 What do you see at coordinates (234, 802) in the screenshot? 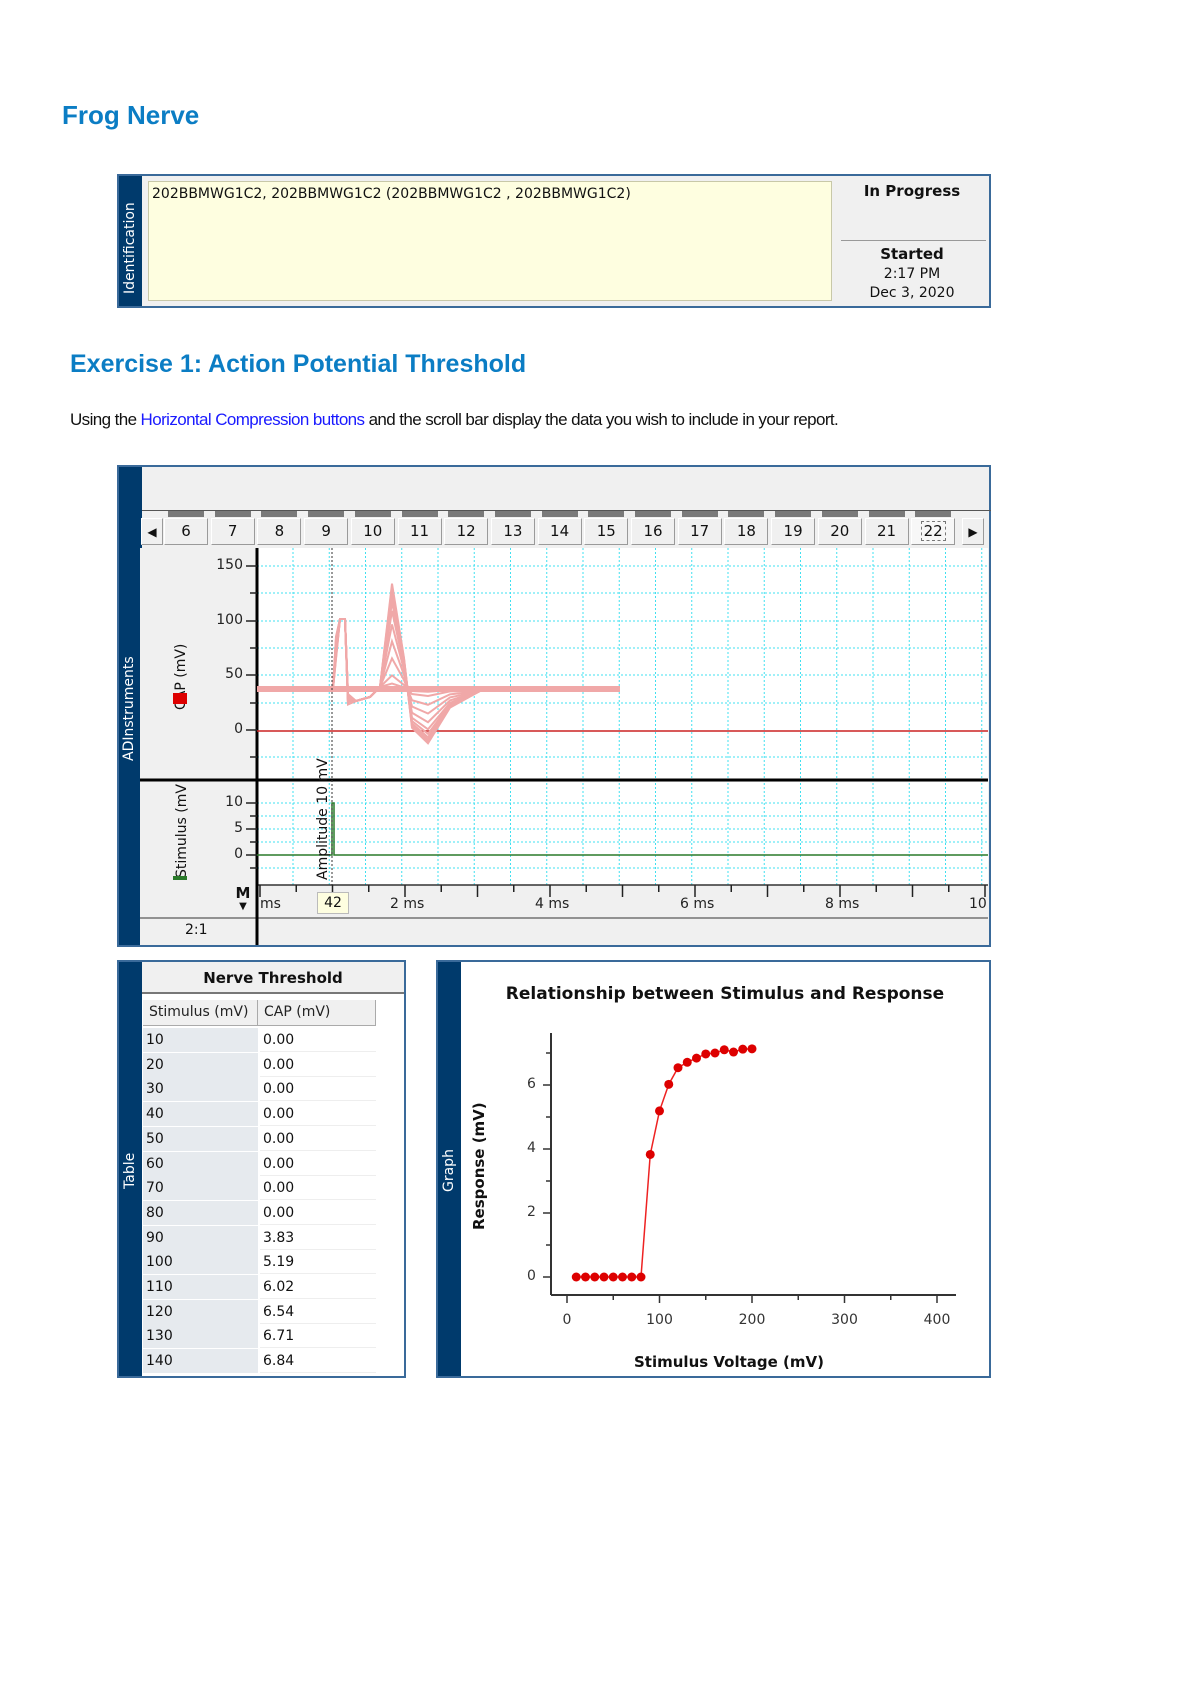
I see `stimulus-tick-label: 10` at bounding box center [234, 802].